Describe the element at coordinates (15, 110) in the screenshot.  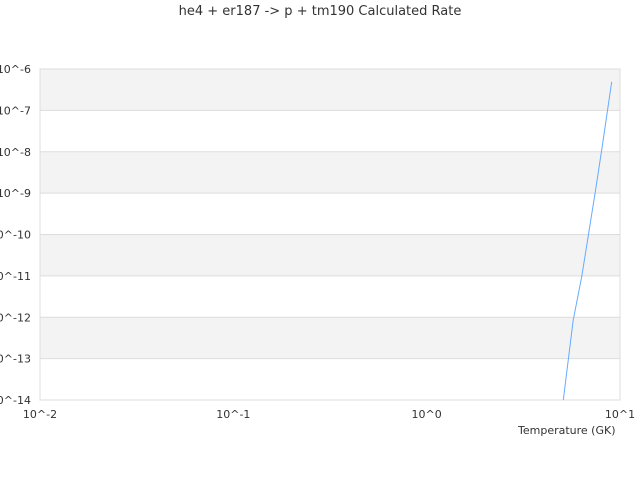
I see `y-tick-label: 10^-7` at that location.